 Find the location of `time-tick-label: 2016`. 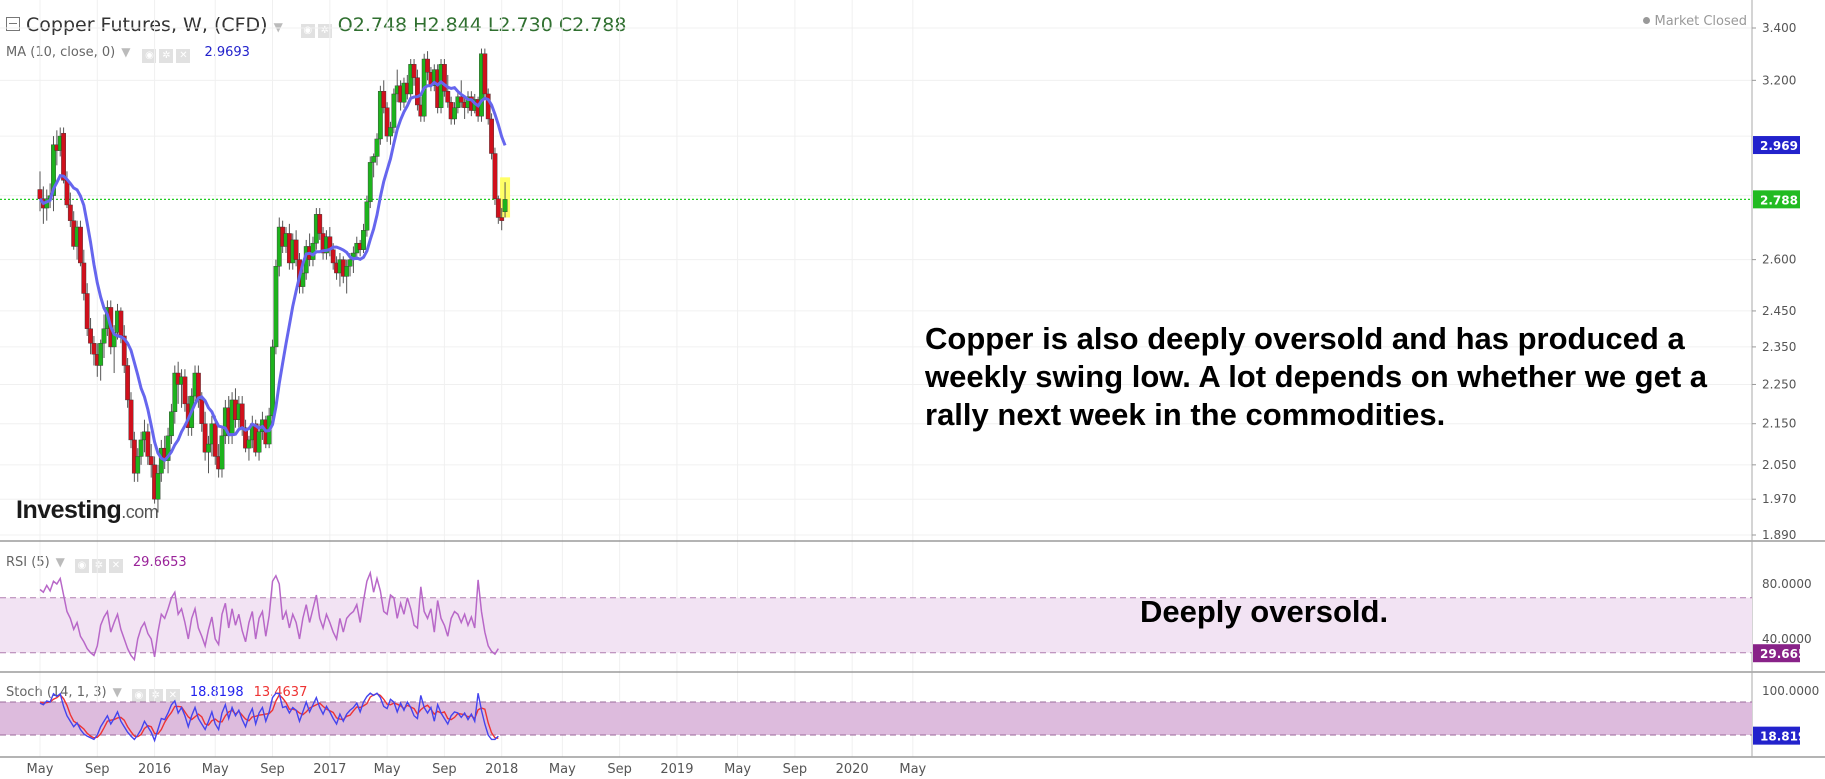

time-tick-label: 2016 is located at coordinates (154, 769).